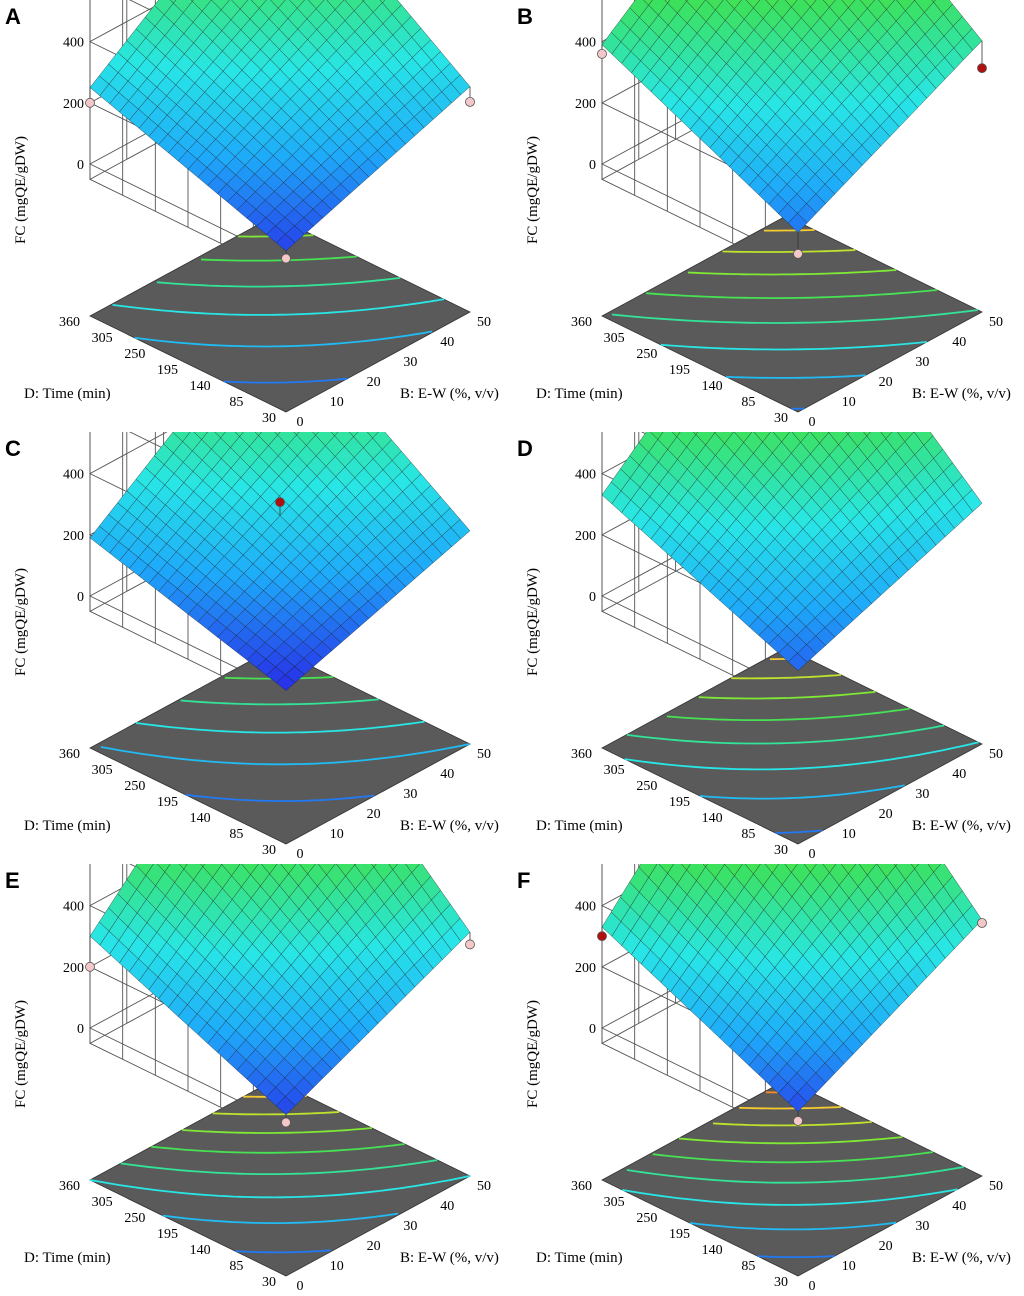 This screenshot has height=1296, width=1024. What do you see at coordinates (13, 448) in the screenshot?
I see `panel-letter: C` at bounding box center [13, 448].